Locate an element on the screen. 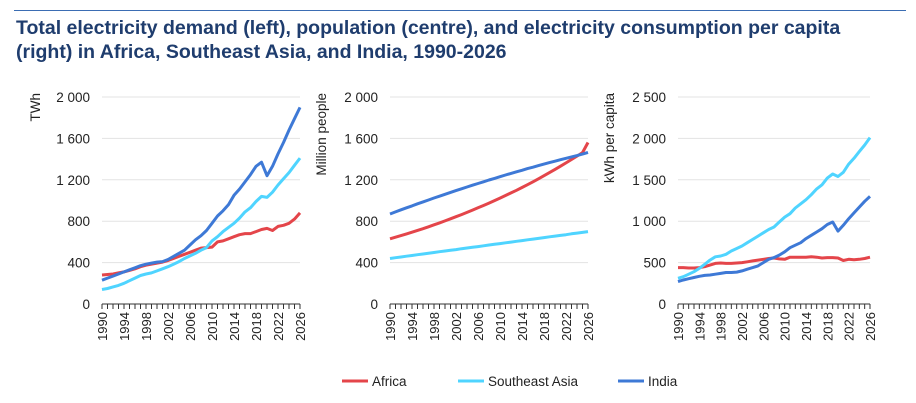 This screenshot has height=403, width=916. y-tick-label: 1 500 is located at coordinates (649, 180).